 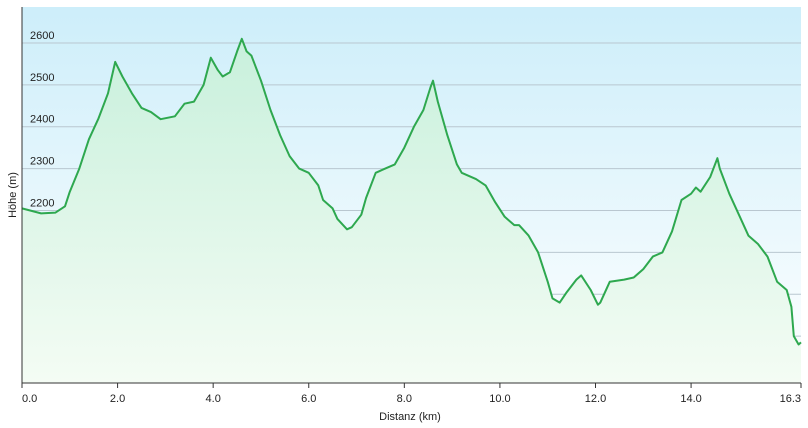 I want to click on x-tick-label: 4.0, so click(x=213, y=399).